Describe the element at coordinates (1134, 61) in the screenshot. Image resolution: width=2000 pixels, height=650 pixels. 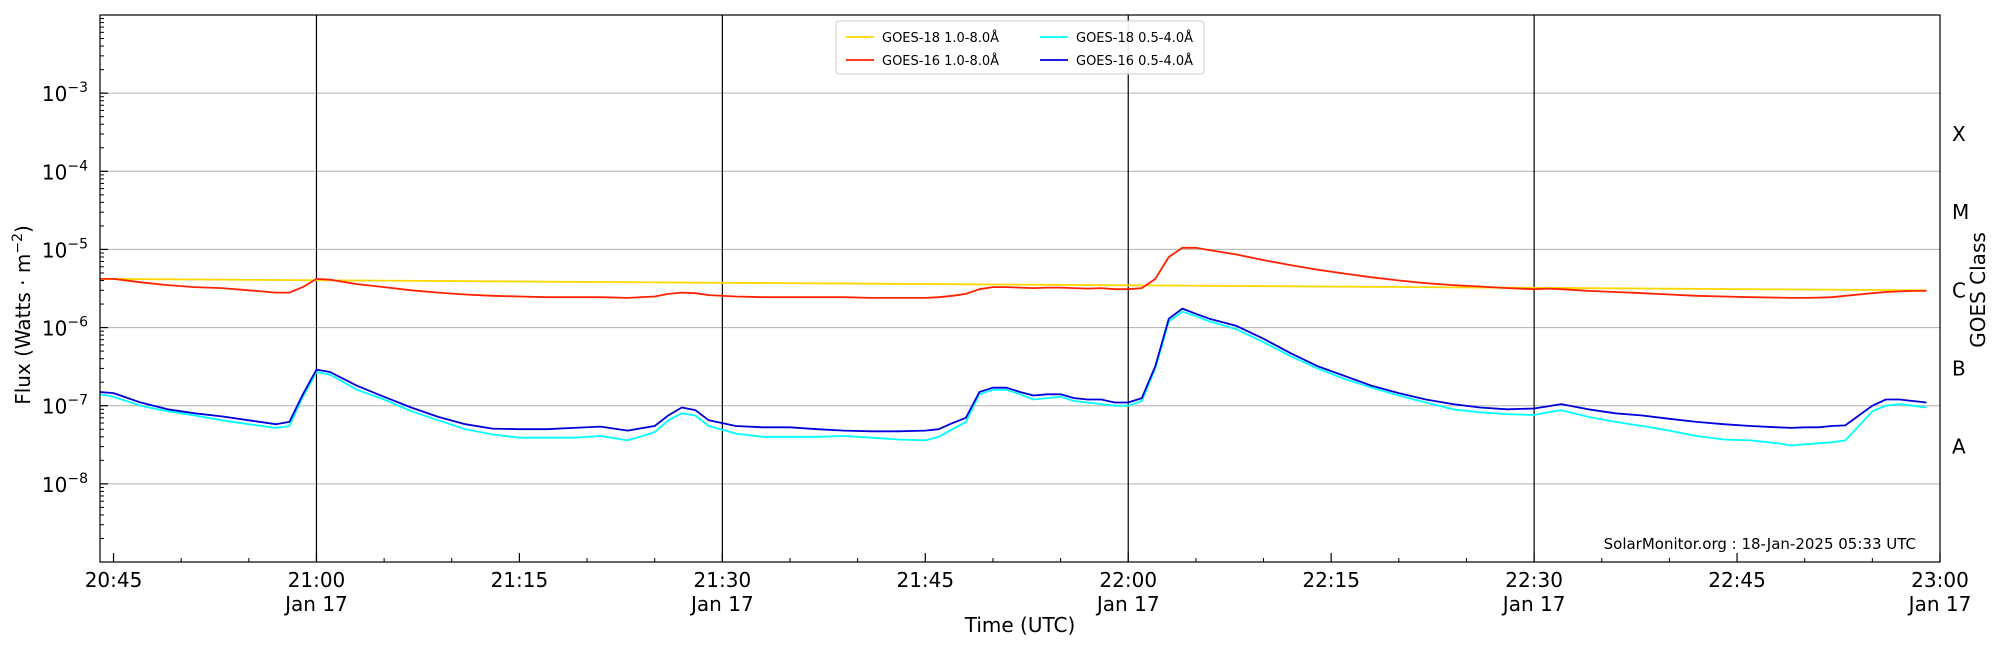
I see `legend-label: GOES-16 0.5-4.0Å` at that location.